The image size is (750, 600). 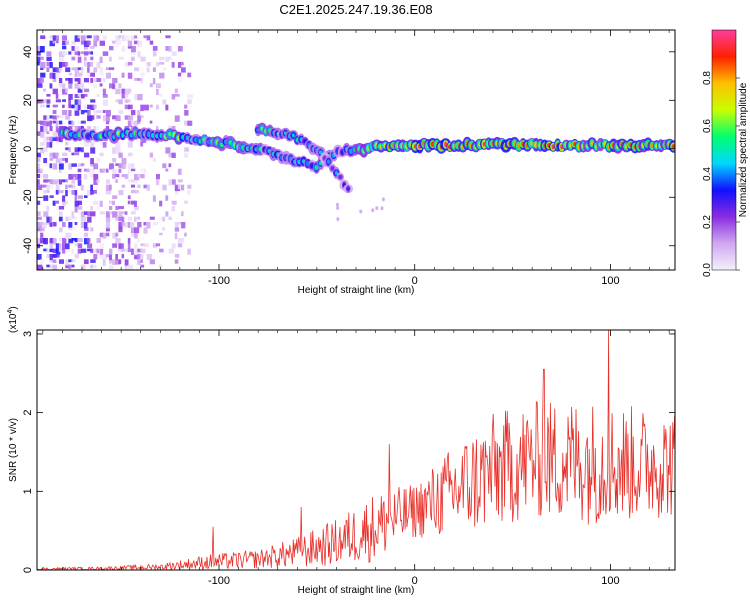 What do you see at coordinates (28, 149) in the screenshot?
I see `y-tick-label: 0` at bounding box center [28, 149].